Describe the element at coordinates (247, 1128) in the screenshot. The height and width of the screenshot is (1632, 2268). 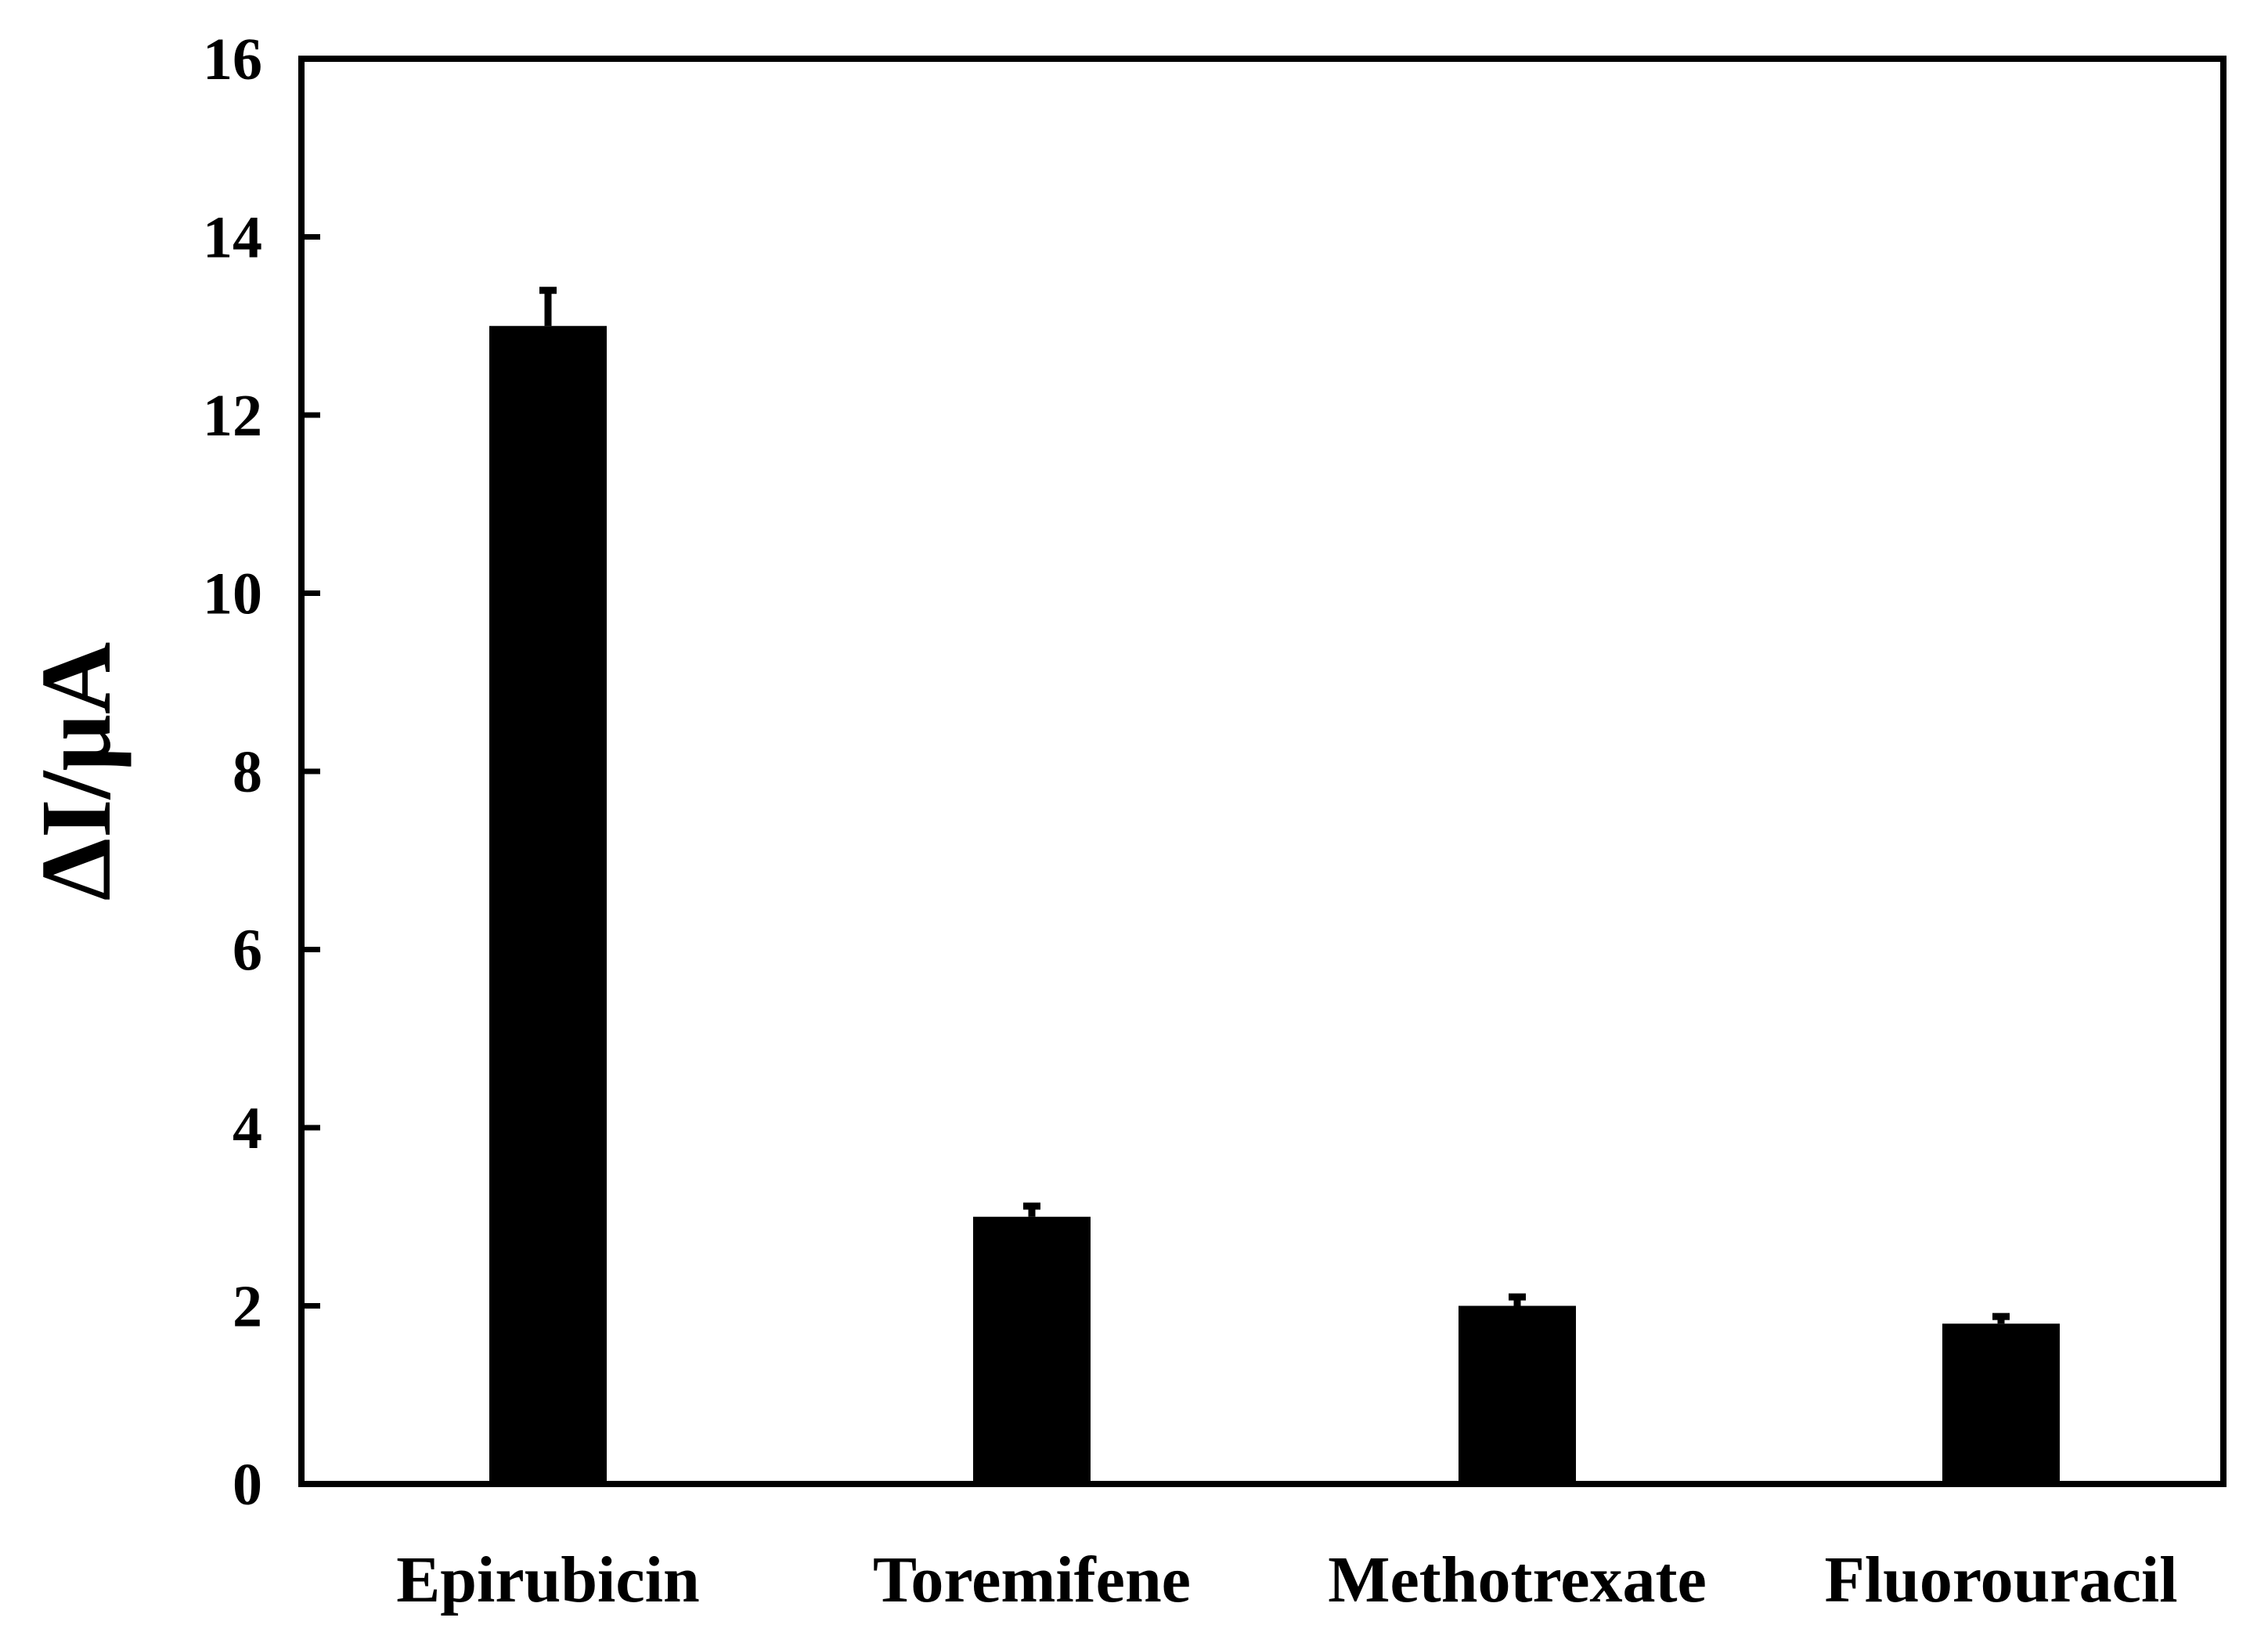
I see `y-tick-label: 4` at that location.